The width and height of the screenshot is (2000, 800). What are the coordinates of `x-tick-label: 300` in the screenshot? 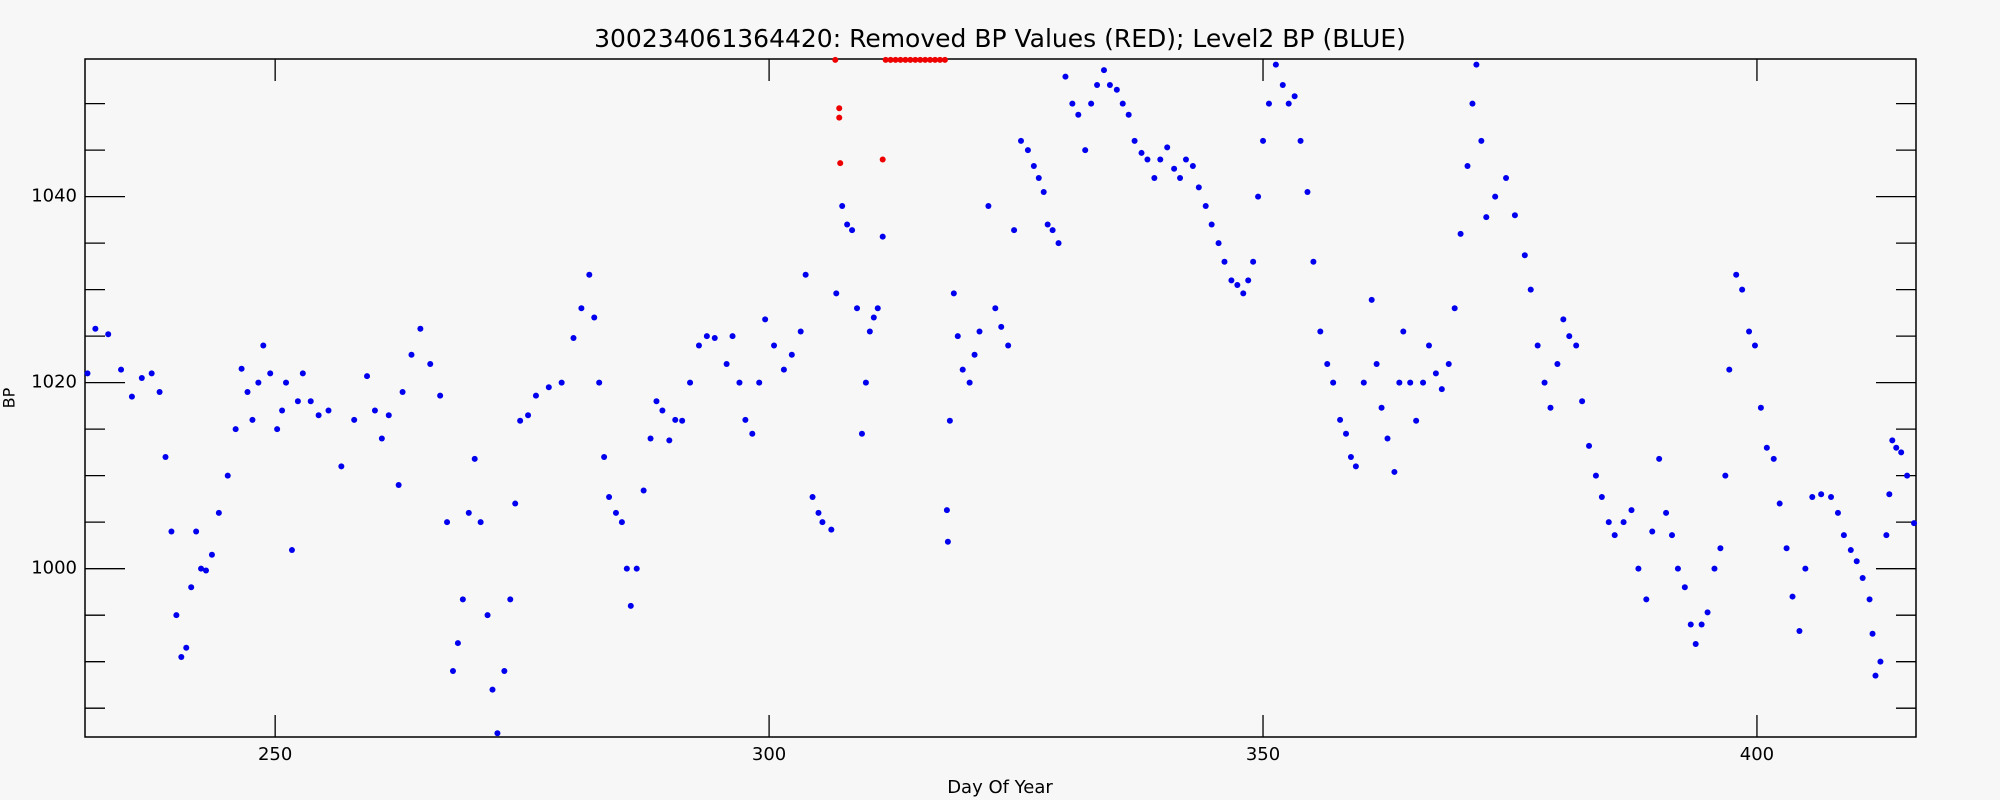 It's located at (769, 754).